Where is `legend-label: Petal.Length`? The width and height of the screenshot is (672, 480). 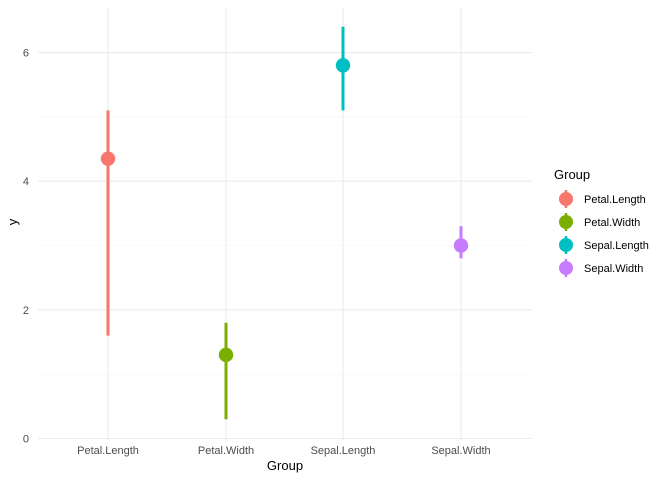 legend-label: Petal.Length is located at coordinates (615, 200).